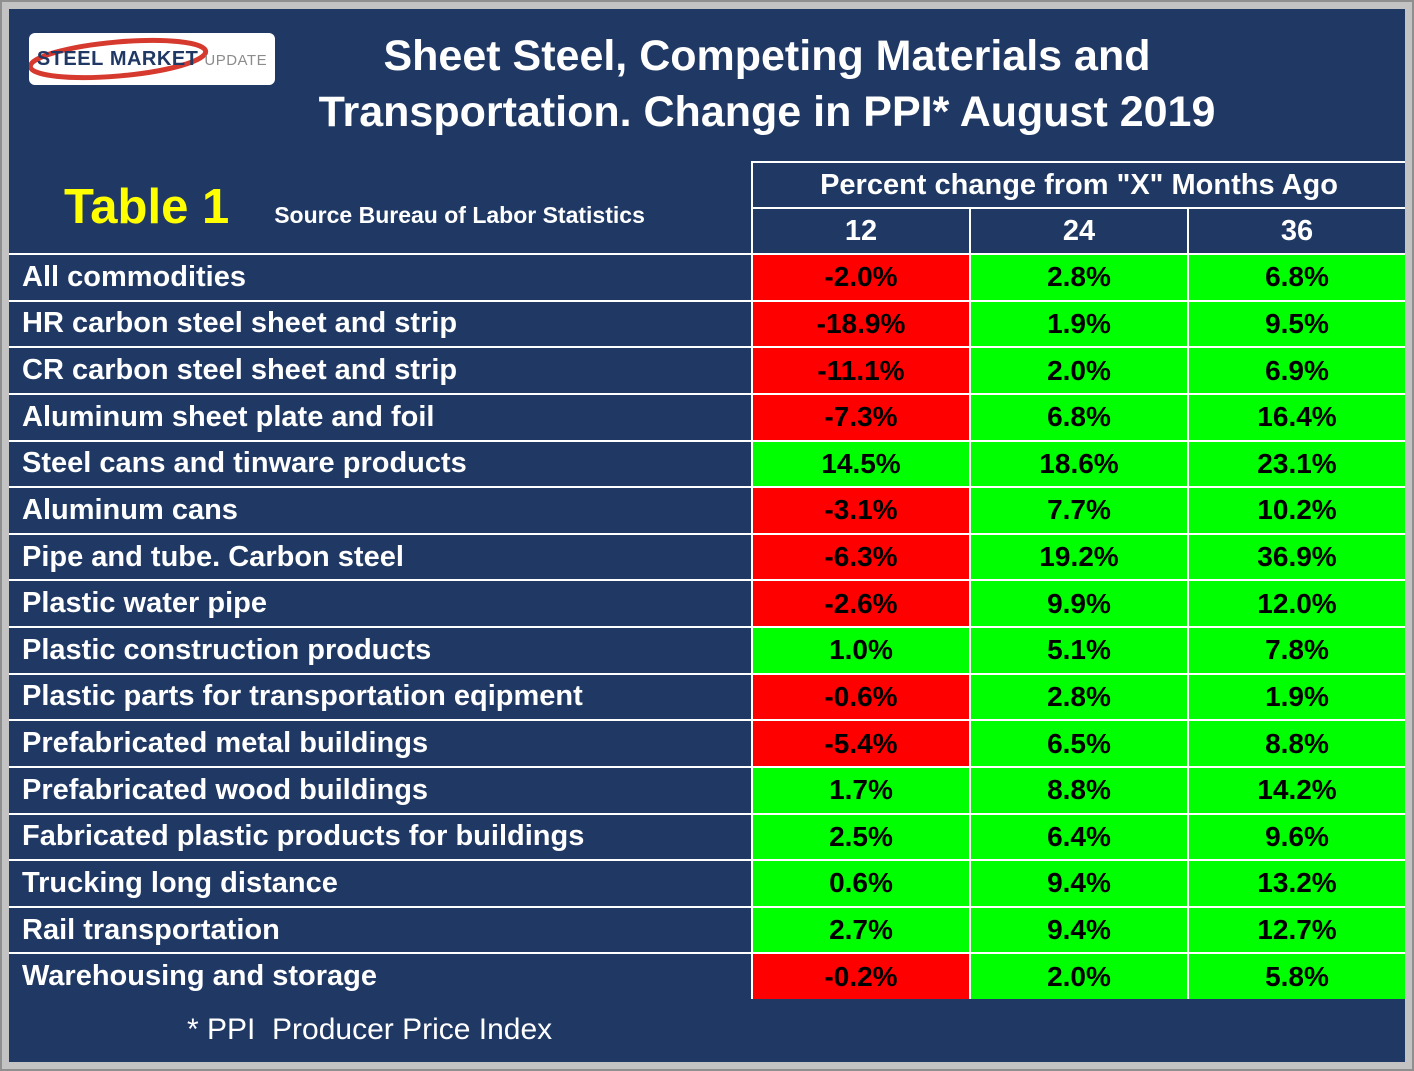  I want to click on value-cell: 6.9%, so click(1297, 370).